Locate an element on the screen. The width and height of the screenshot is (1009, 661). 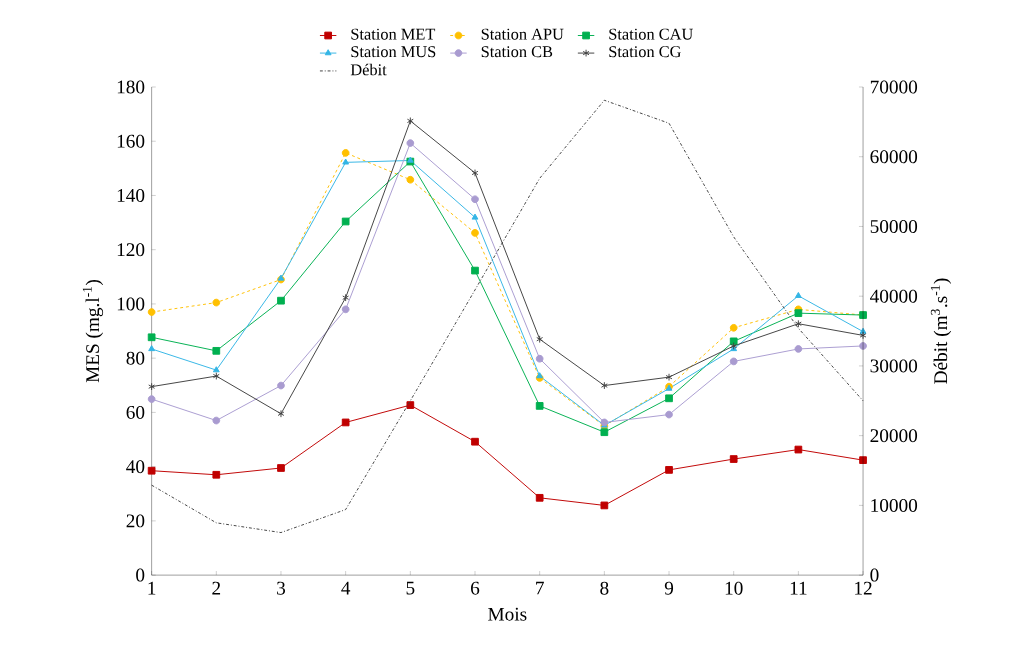
y2-tick-label: 20000 is located at coordinates (894, 436).